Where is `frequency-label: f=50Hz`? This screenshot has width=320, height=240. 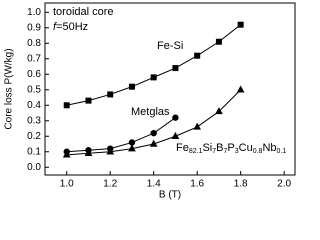
frequency-label: f=50Hz is located at coordinates (70, 27).